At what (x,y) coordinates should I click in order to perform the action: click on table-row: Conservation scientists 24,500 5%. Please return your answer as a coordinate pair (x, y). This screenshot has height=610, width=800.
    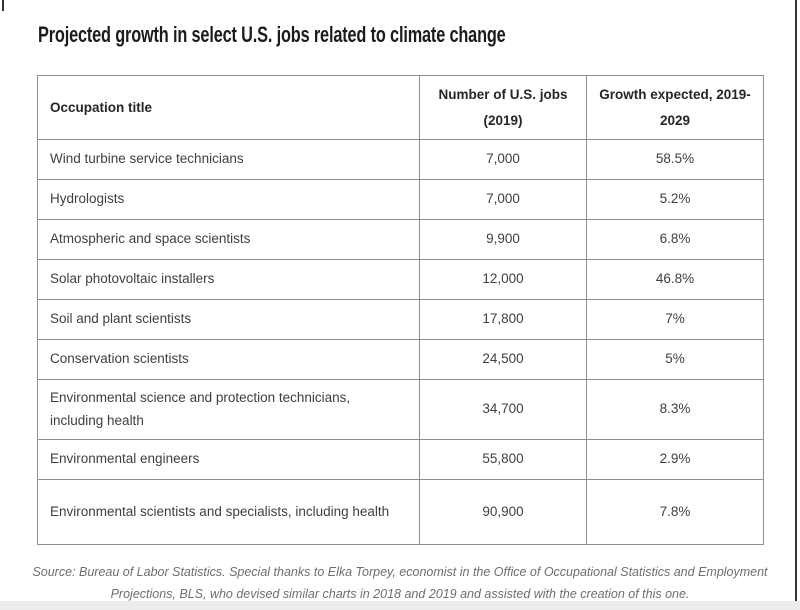
    Looking at the image, I should click on (400, 359).